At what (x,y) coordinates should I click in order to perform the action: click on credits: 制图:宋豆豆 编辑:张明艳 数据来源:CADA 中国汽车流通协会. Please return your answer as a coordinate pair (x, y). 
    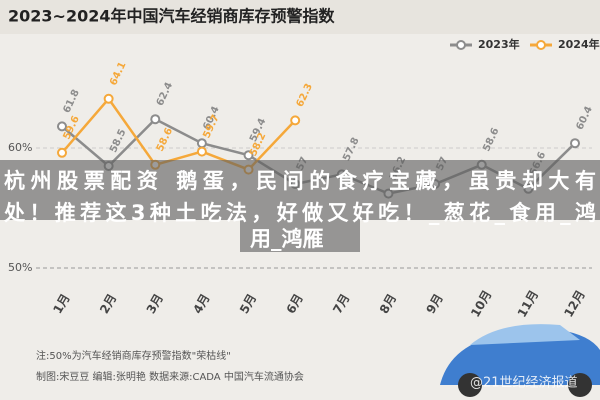
    Looking at the image, I should click on (170, 376).